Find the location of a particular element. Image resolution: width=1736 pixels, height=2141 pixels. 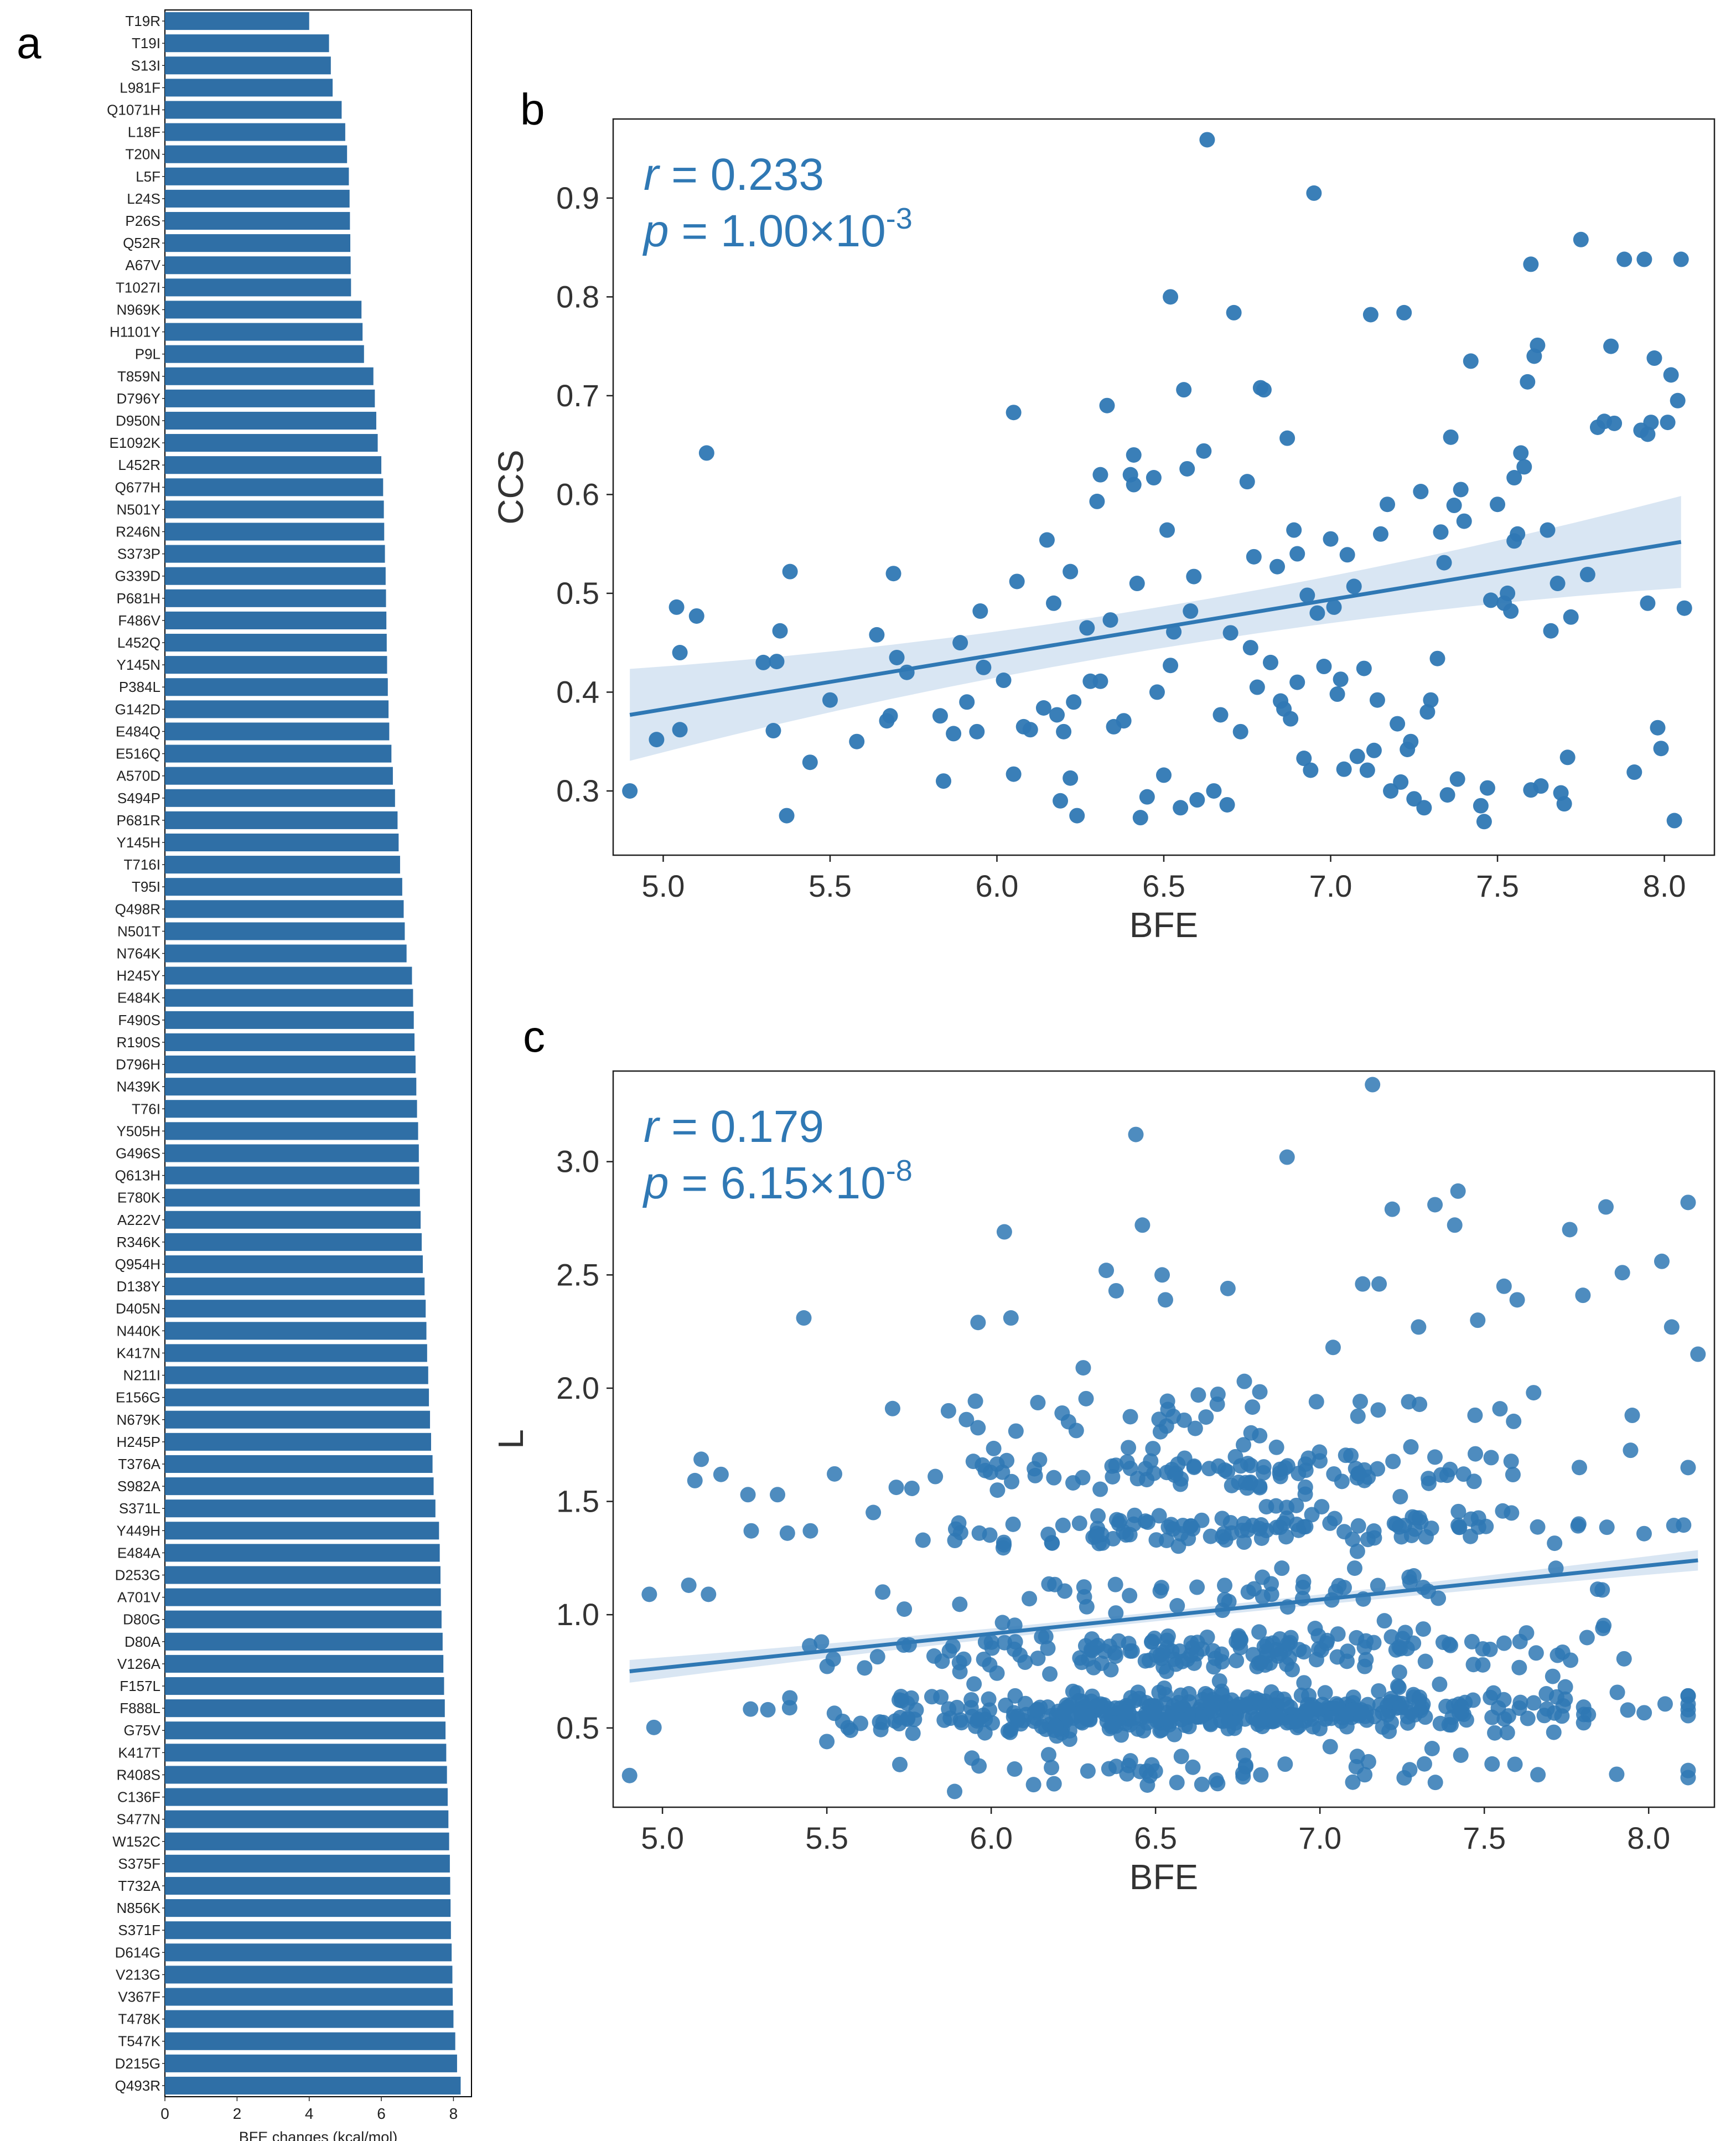

bar-E484A is located at coordinates (302, 1553).